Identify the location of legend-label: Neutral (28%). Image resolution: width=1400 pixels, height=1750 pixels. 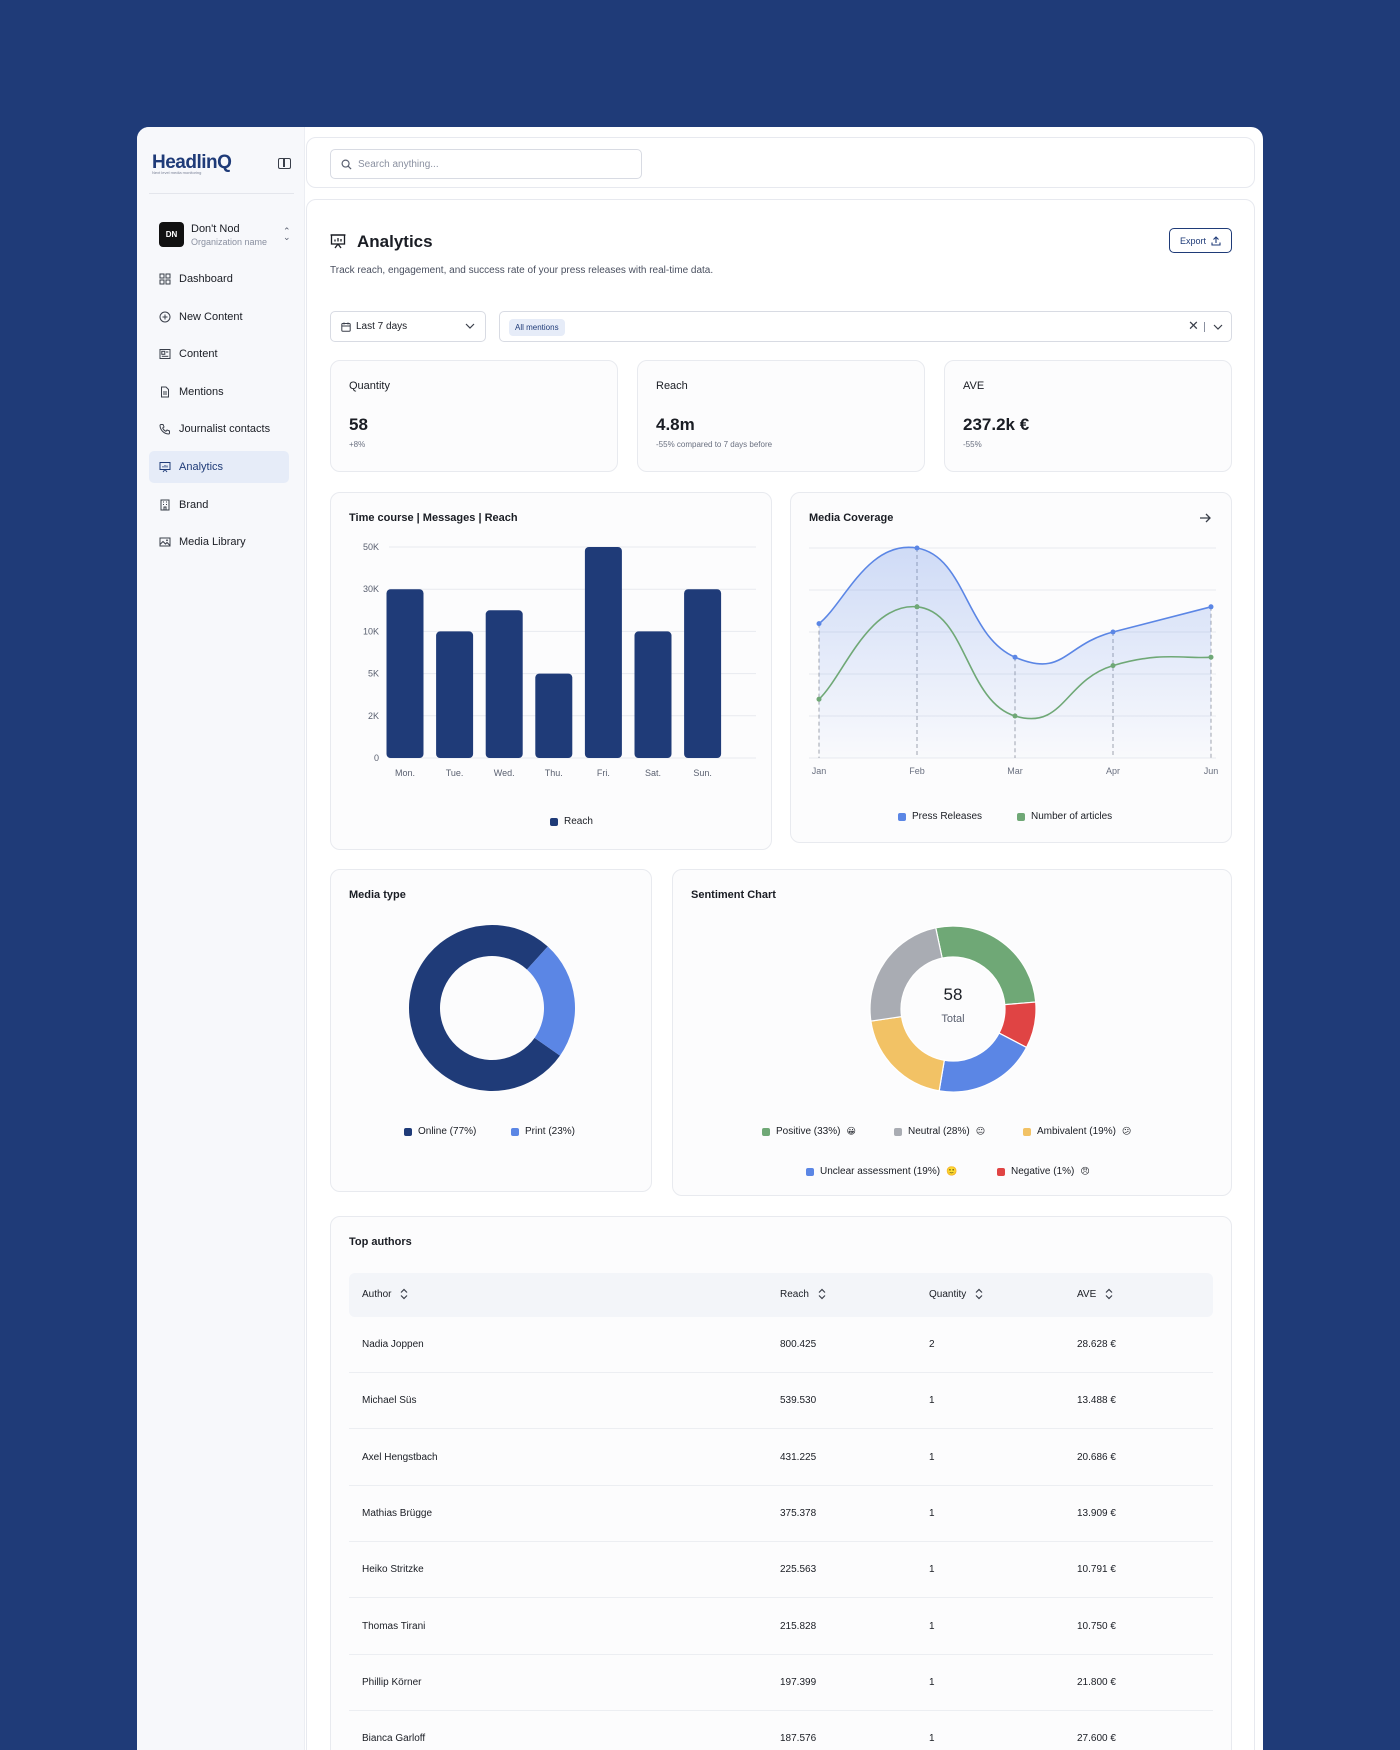
(939, 1131).